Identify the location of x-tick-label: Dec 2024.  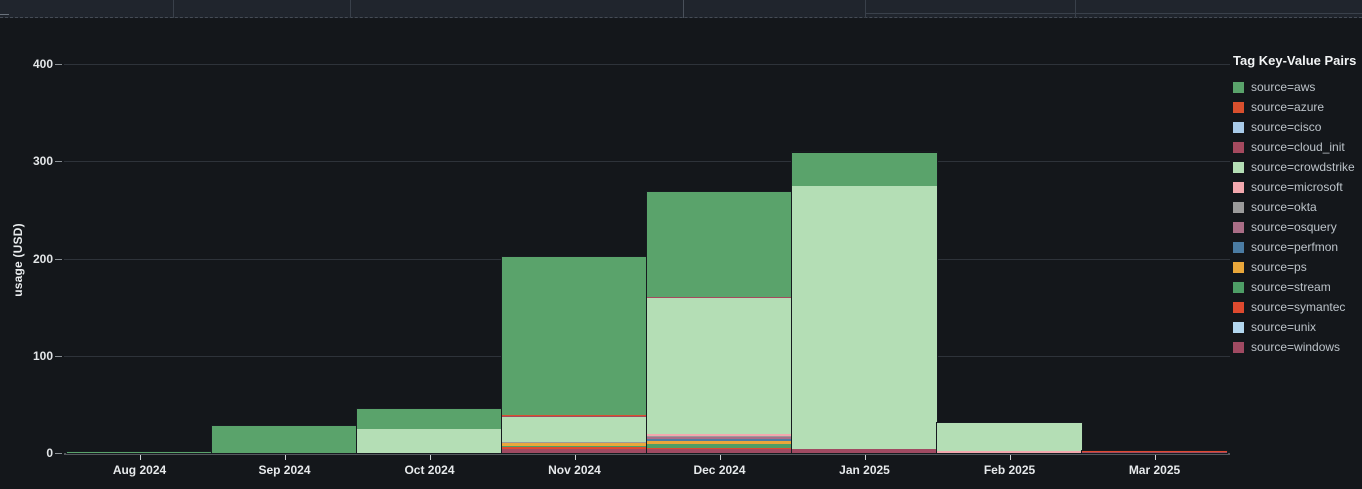
(719, 470).